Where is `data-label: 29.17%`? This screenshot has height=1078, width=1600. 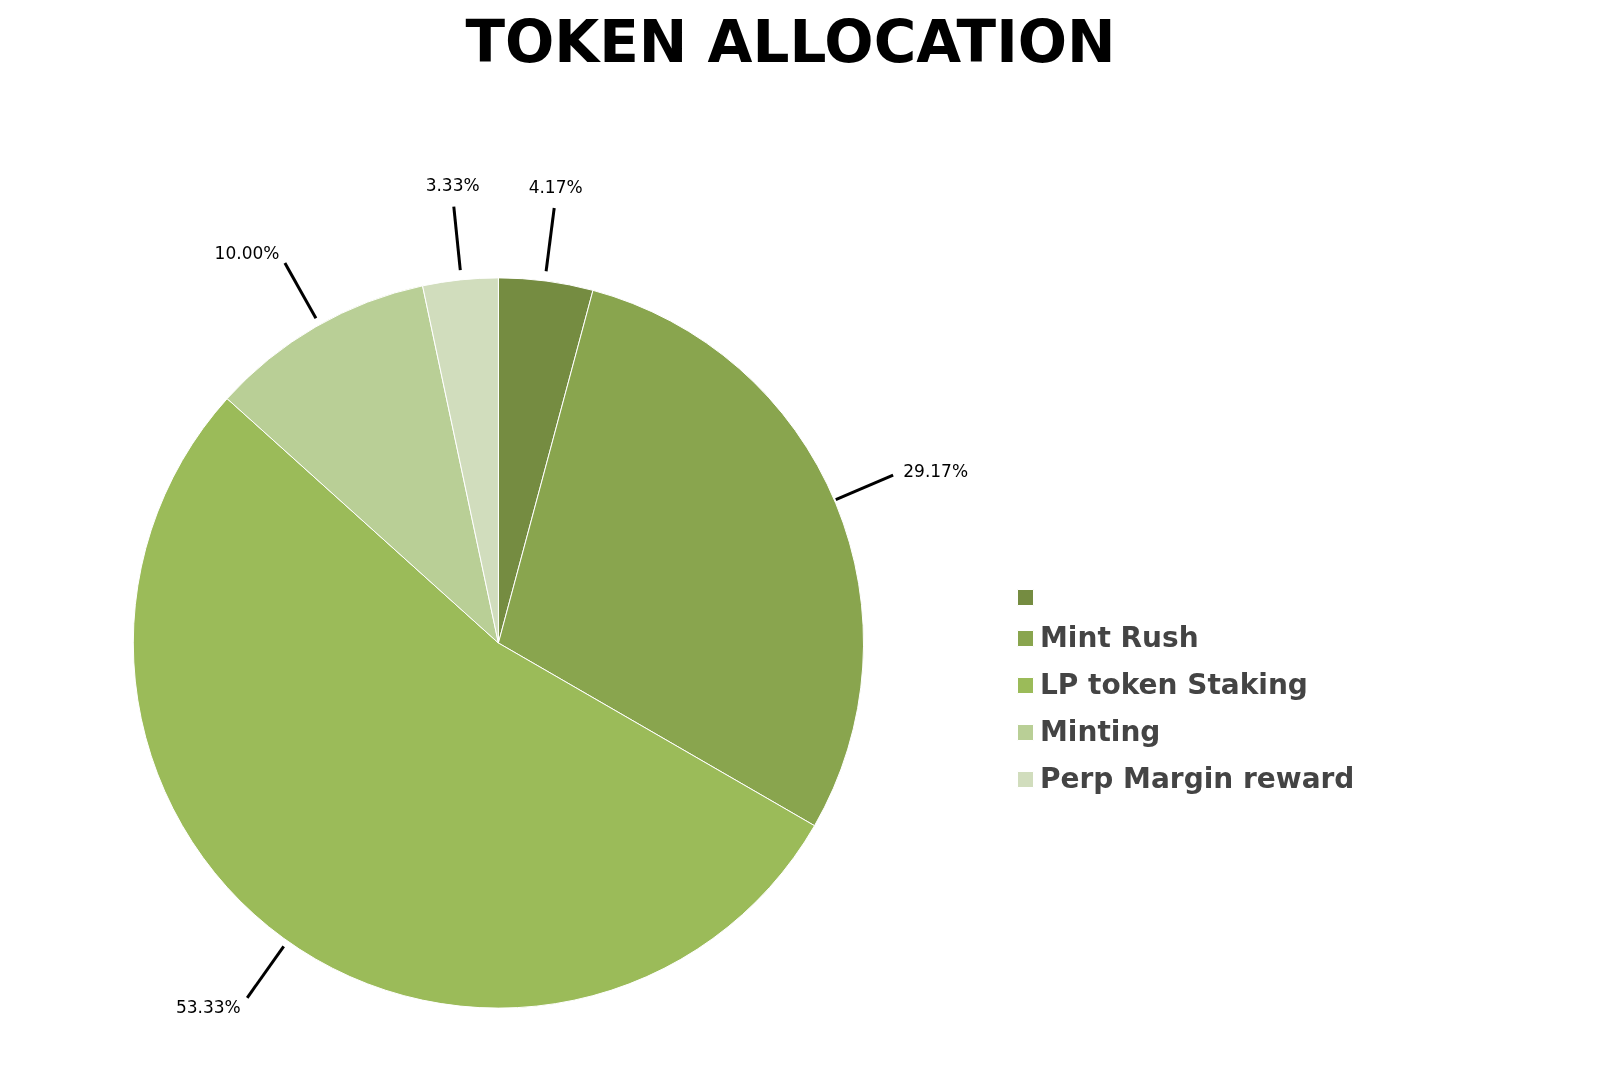
data-label: 29.17% is located at coordinates (936, 470).